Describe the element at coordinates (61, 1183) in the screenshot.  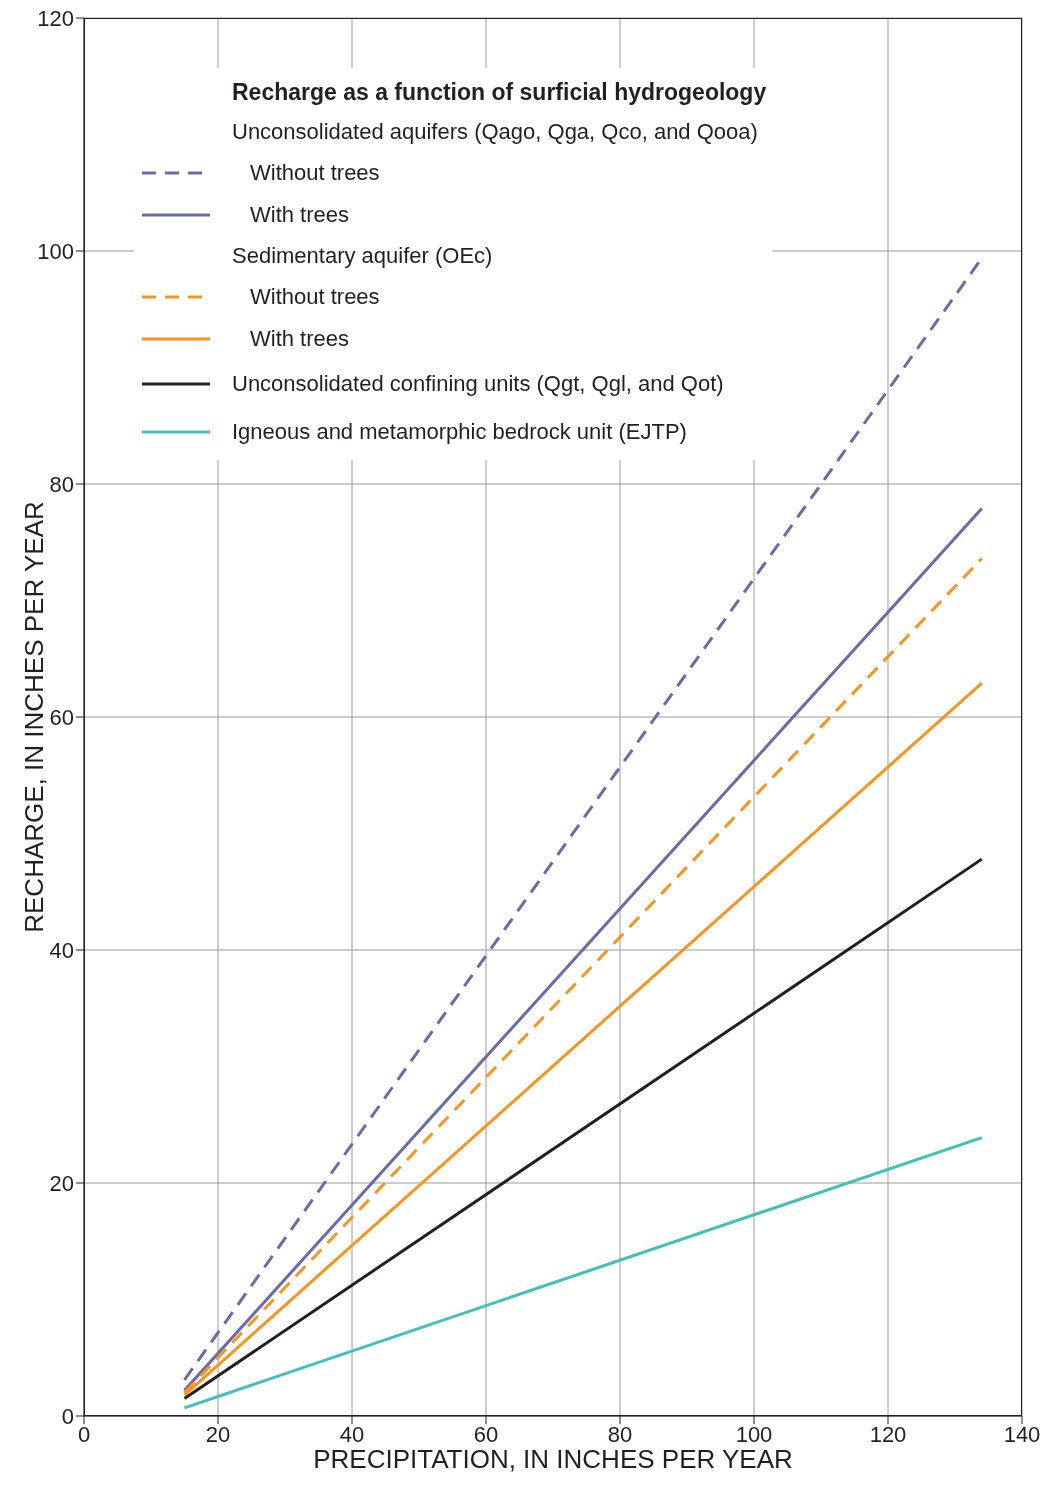
I see `y-tick-label: 20` at that location.